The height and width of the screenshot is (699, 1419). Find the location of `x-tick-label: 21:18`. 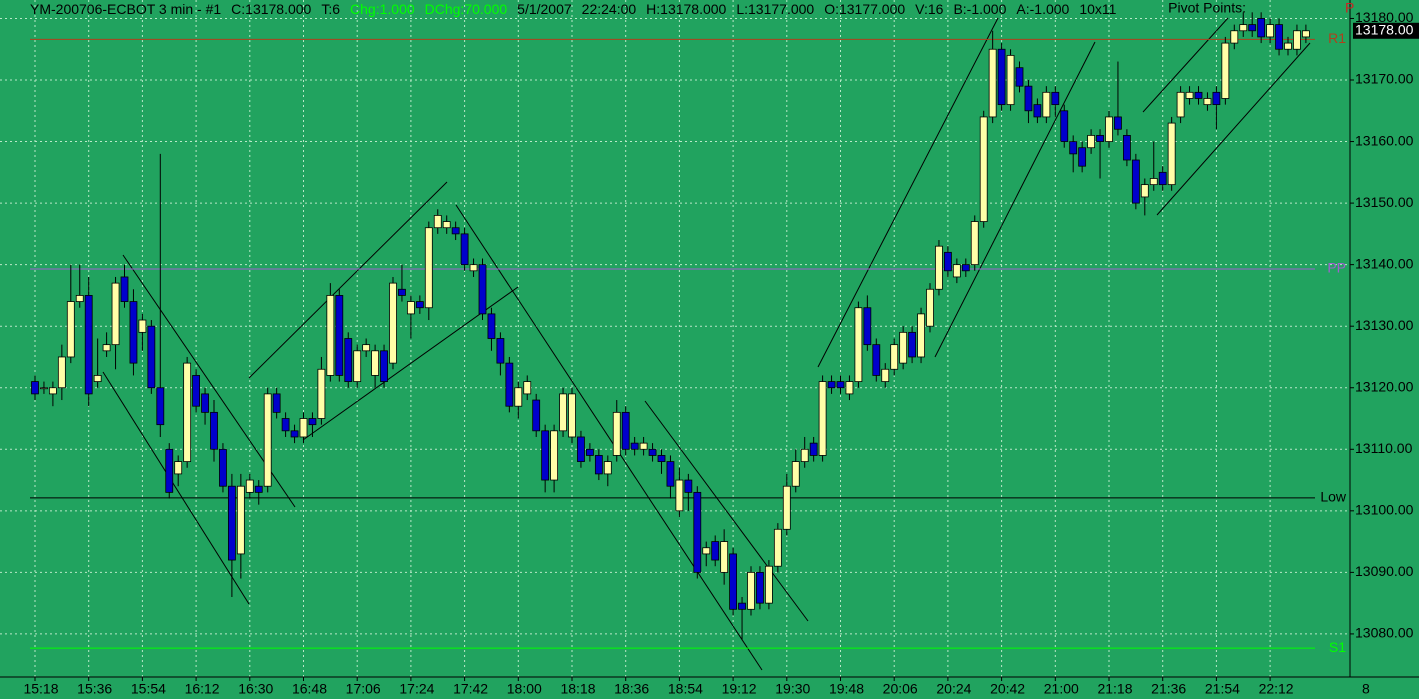

x-tick-label: 21:18 is located at coordinates (1114, 689).